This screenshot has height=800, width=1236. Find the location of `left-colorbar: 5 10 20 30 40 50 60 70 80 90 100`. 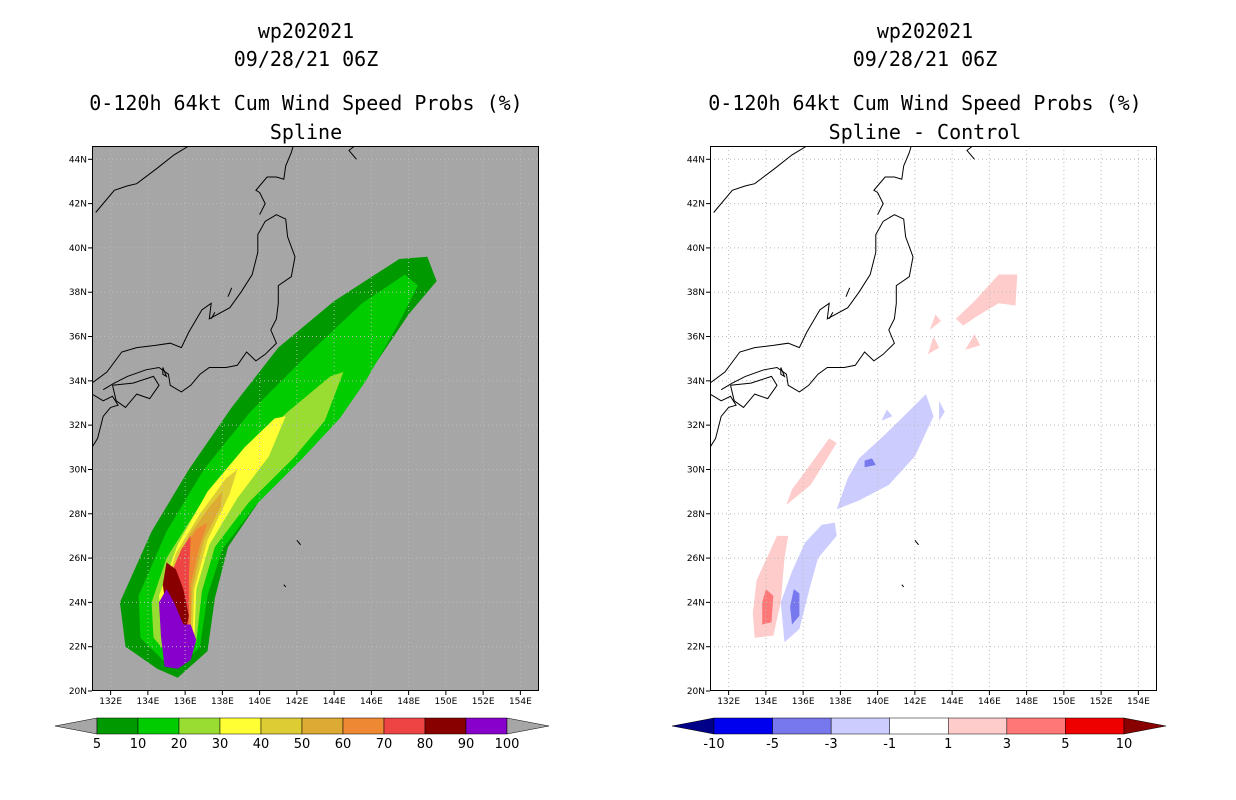

left-colorbar: 5 10 20 30 40 50 60 70 80 90 100 is located at coordinates (302, 734).